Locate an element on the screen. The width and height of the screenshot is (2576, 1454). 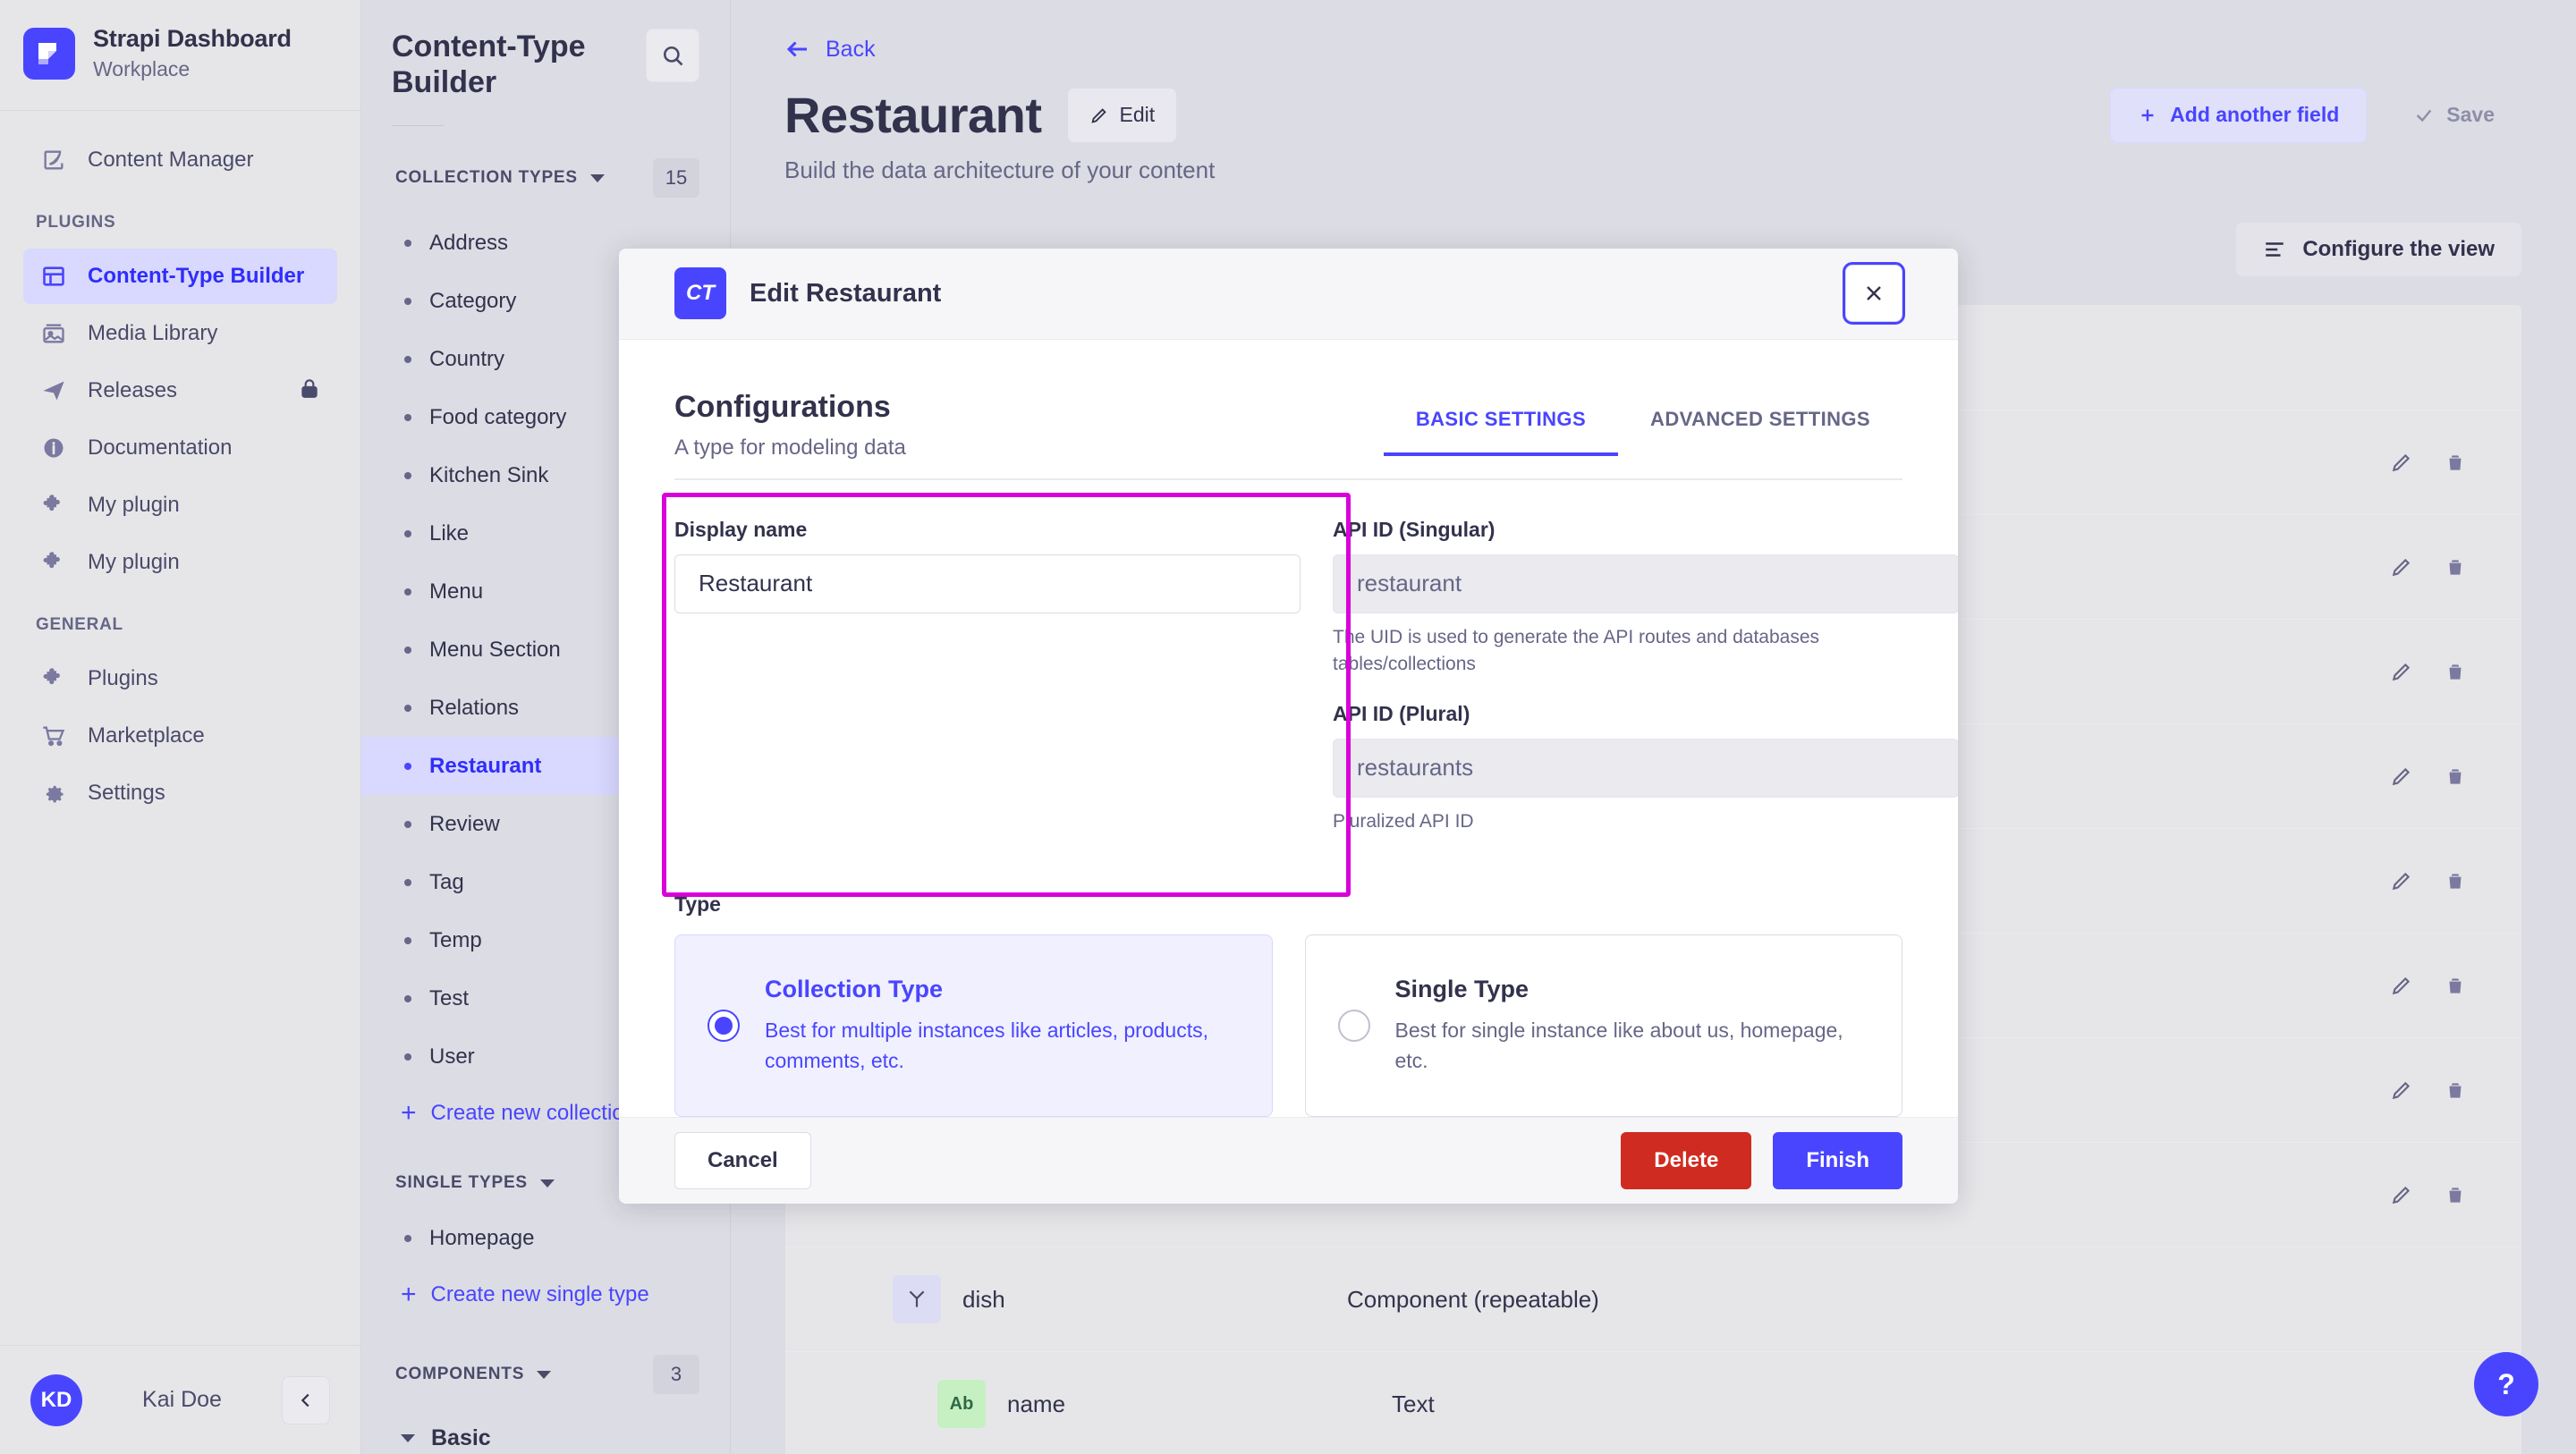
component-group-basic: Basic is located at coordinates (545, 1432).